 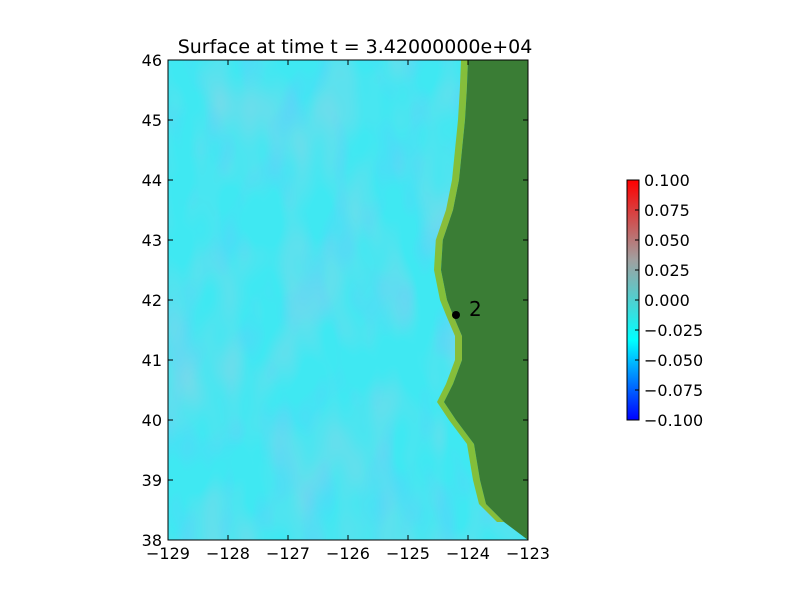 What do you see at coordinates (667, 270) in the screenshot?
I see `colorbar-tick-label: 0.025` at bounding box center [667, 270].